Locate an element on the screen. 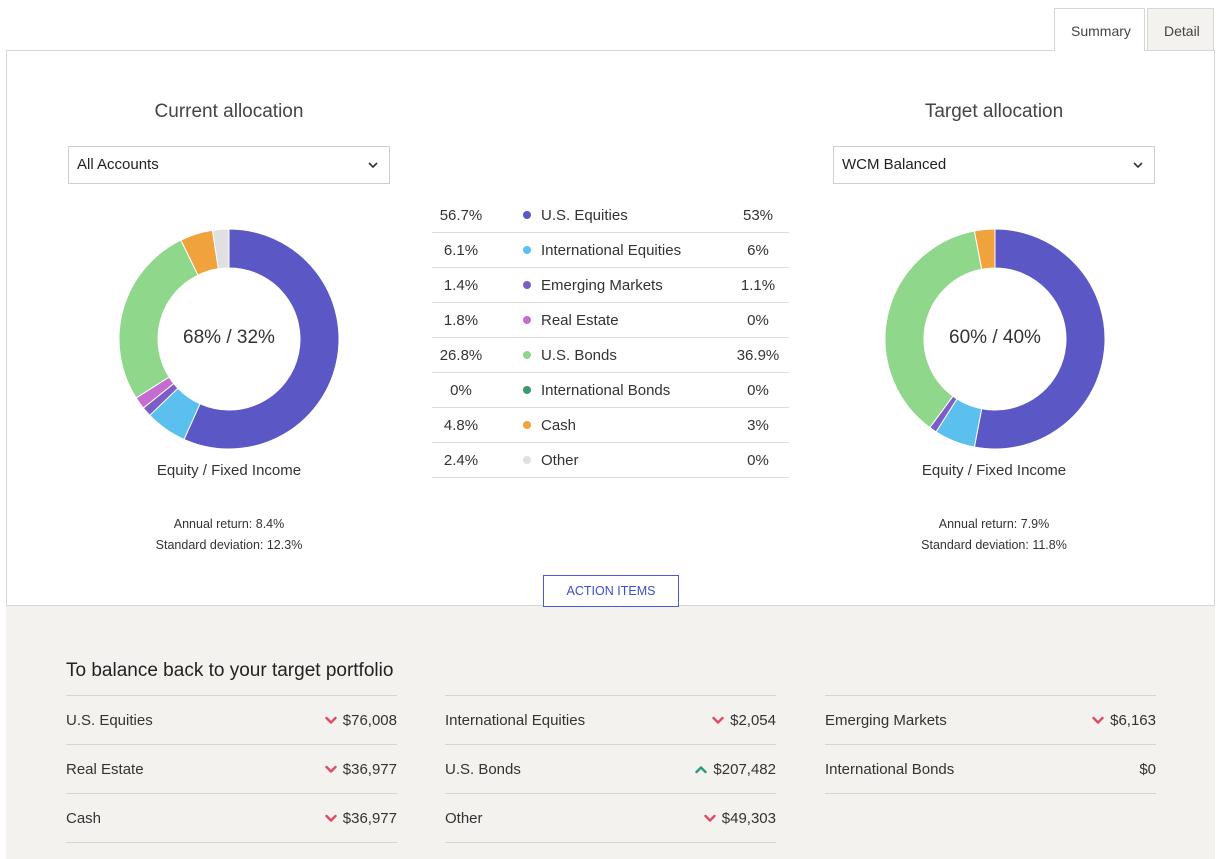  rebalance-row: Other $49,303 is located at coordinates (610, 818).